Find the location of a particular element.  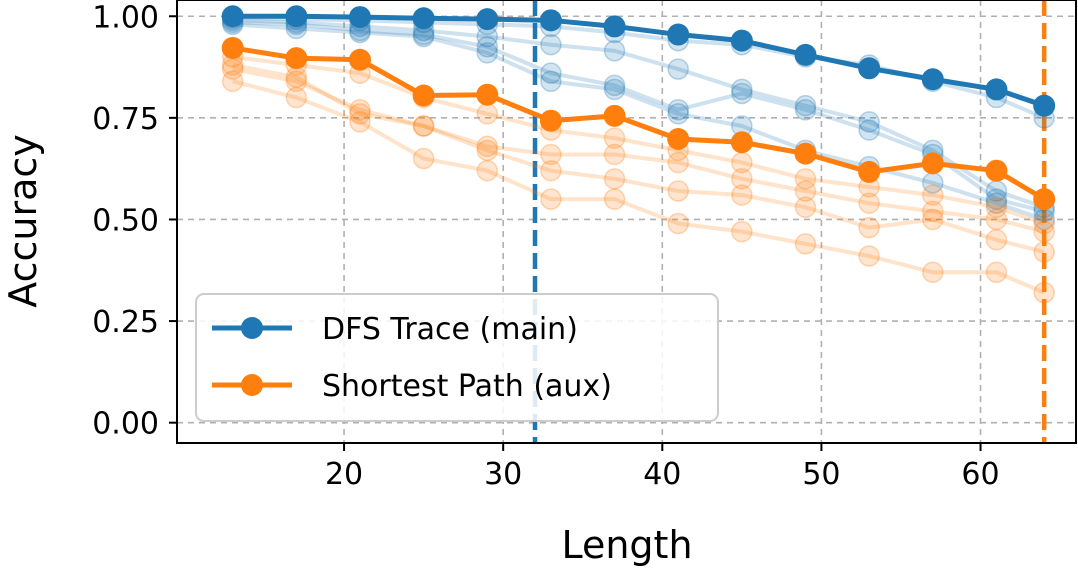

y-tick-label: 0.00 is located at coordinates (125, 424).